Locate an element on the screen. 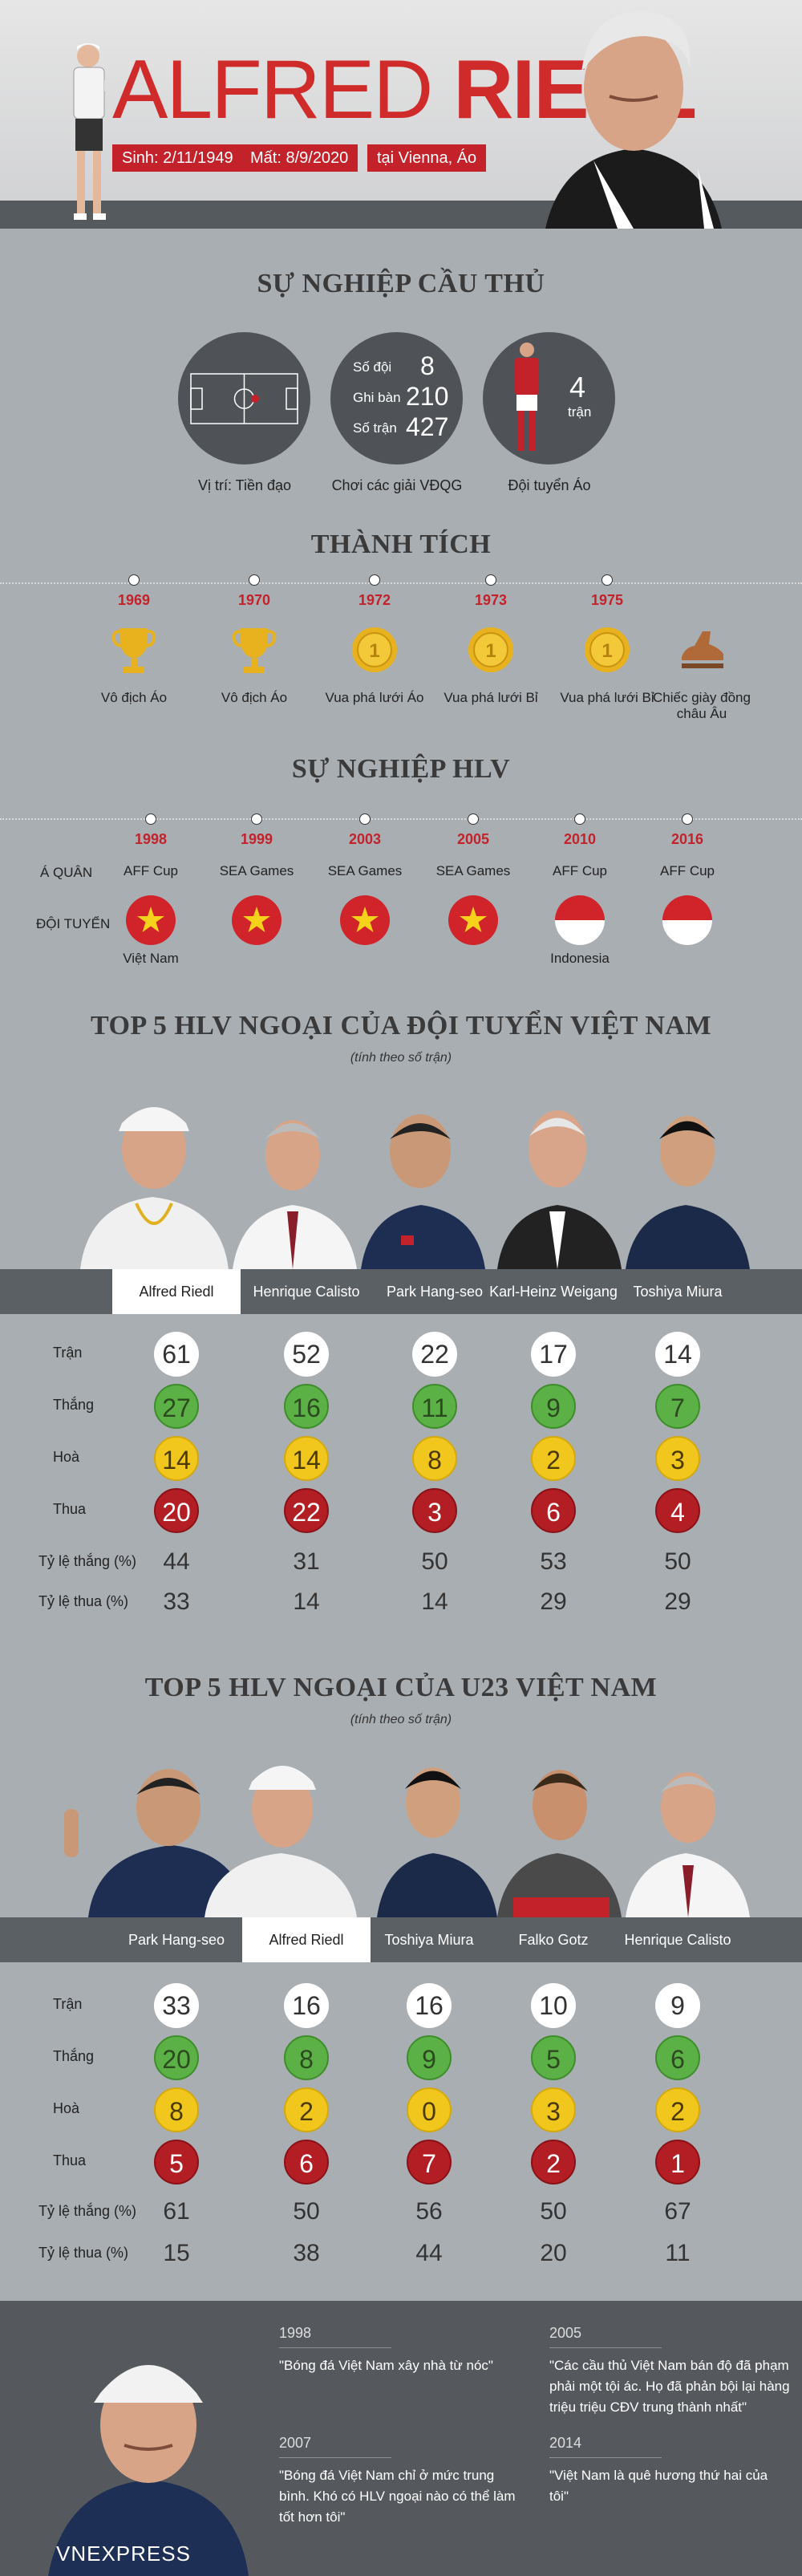 The width and height of the screenshot is (802, 2576). matches-bubble: 52 is located at coordinates (306, 1354).